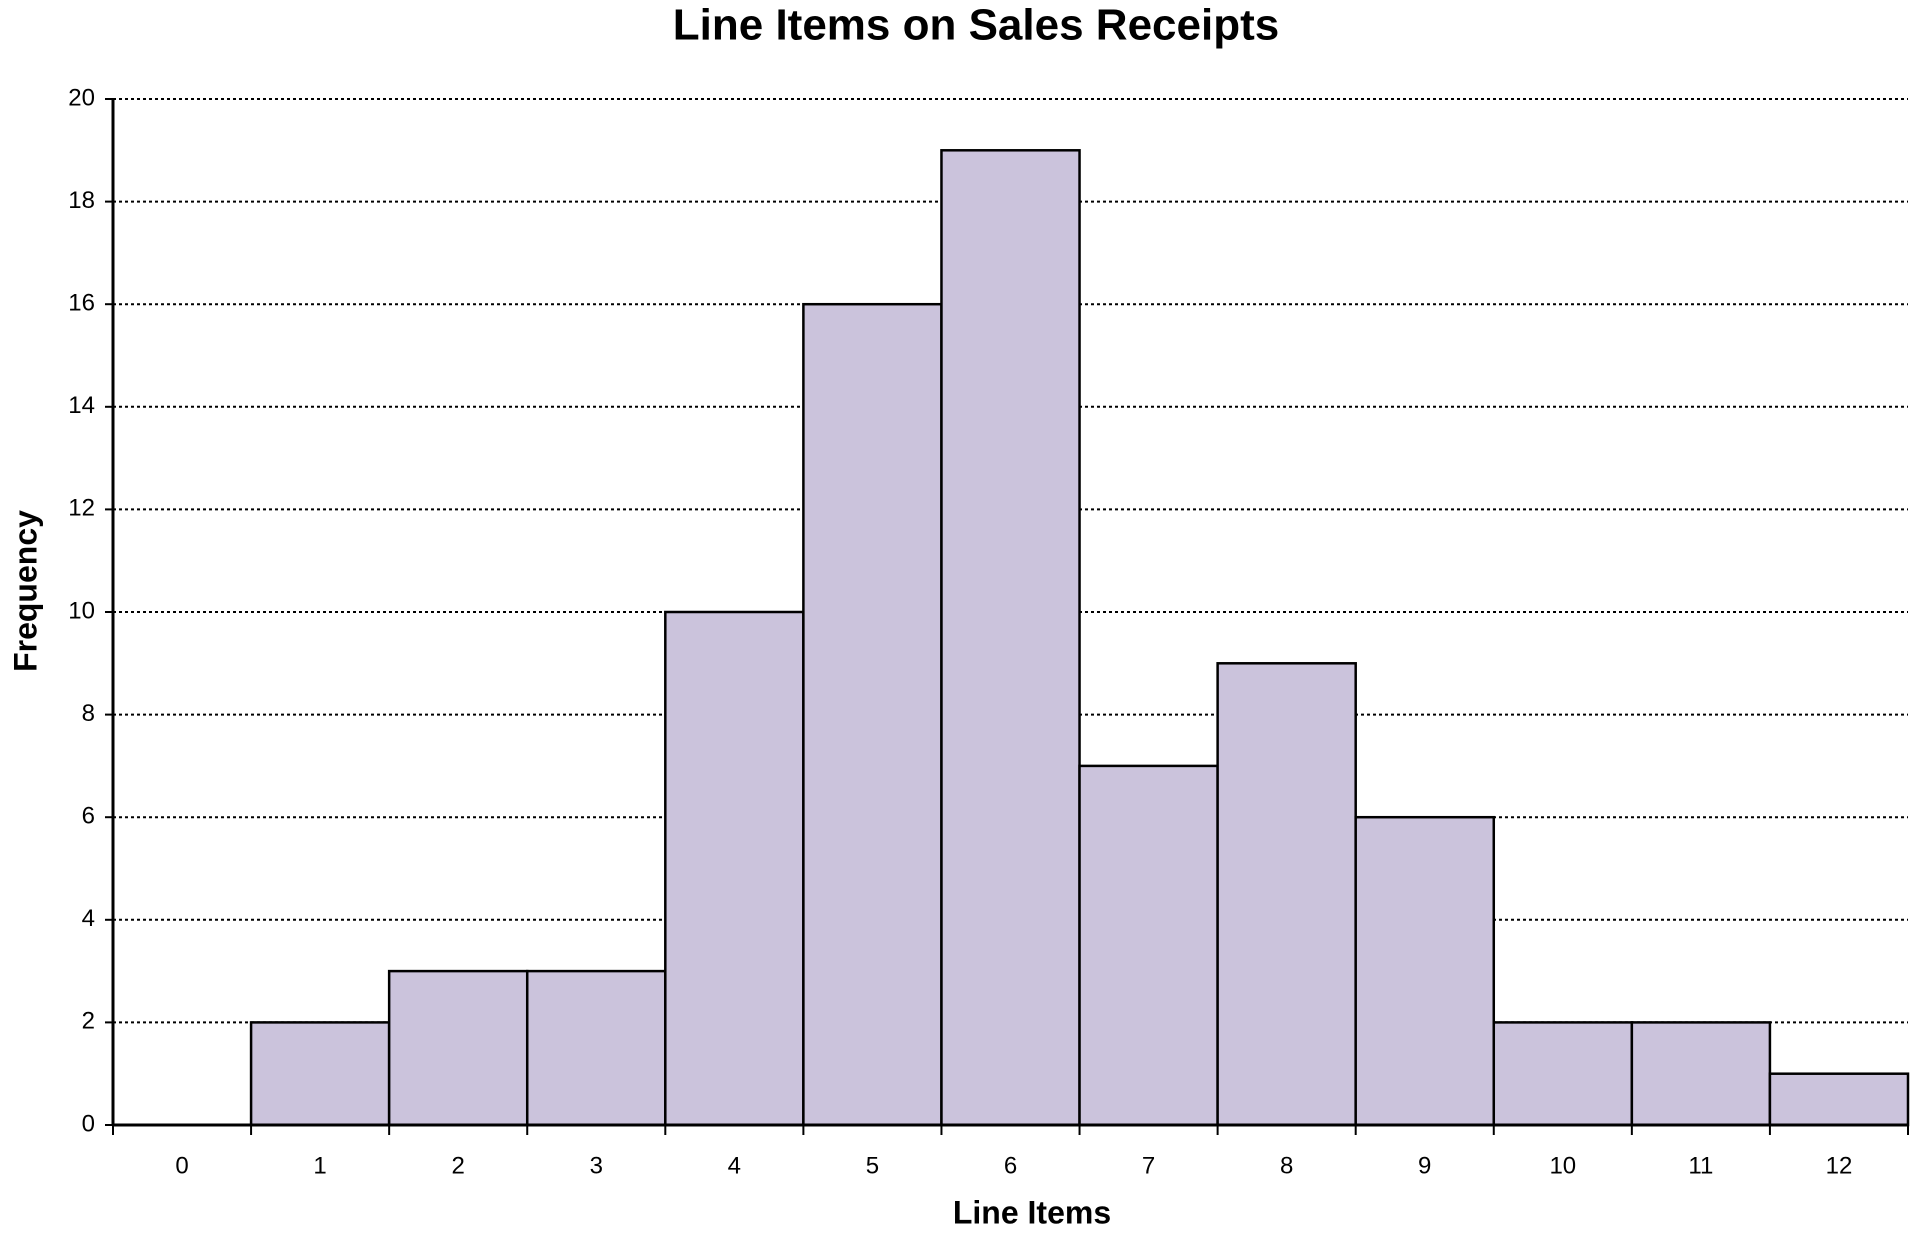 The image size is (1920, 1241). I want to click on x-tick-label: 8, so click(1286, 1165).